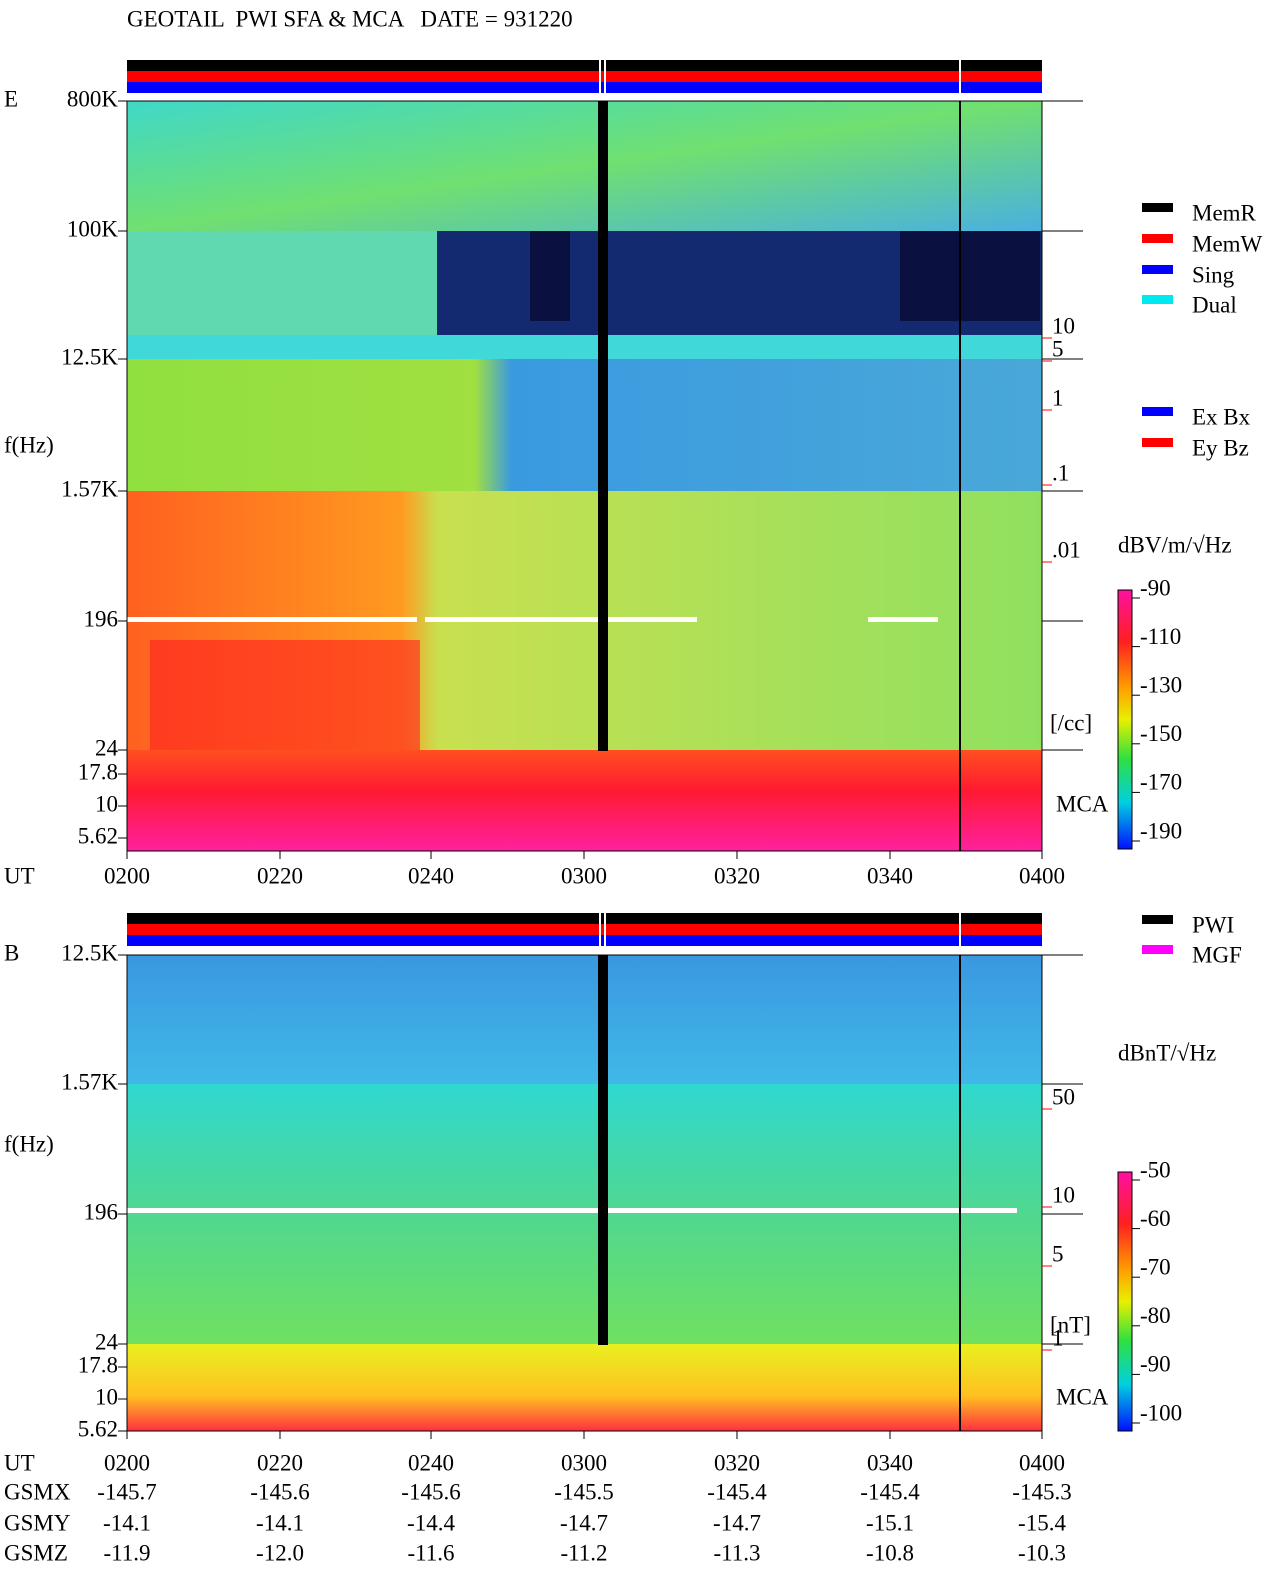  Describe the element at coordinates (890, 1552) in the screenshot. I see `orbit-value: -10.8` at that location.